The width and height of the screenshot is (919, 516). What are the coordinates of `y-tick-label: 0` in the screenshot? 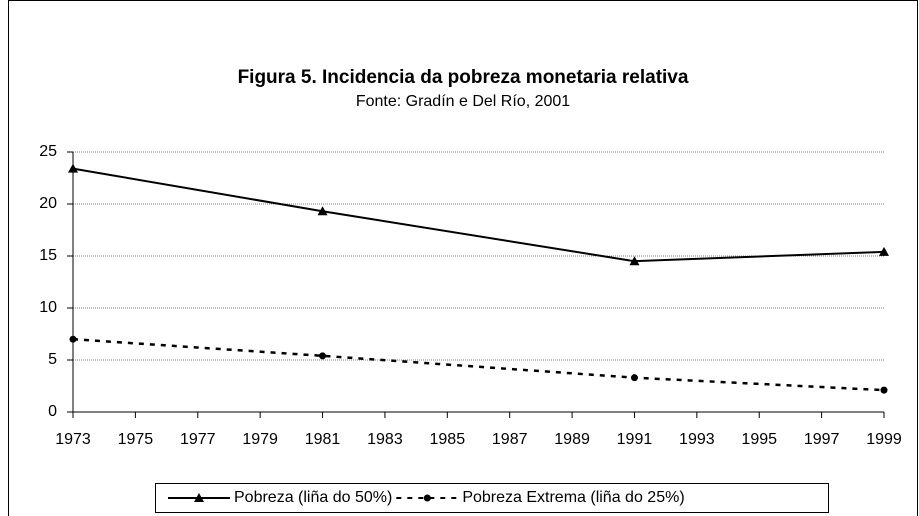 It's located at (52, 411).